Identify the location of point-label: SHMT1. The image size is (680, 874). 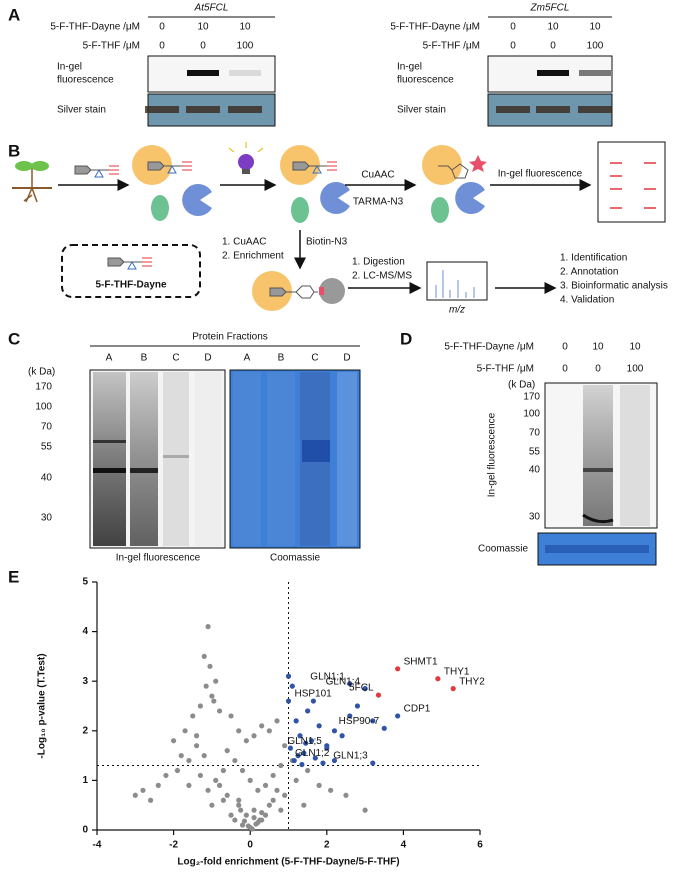
(421, 661).